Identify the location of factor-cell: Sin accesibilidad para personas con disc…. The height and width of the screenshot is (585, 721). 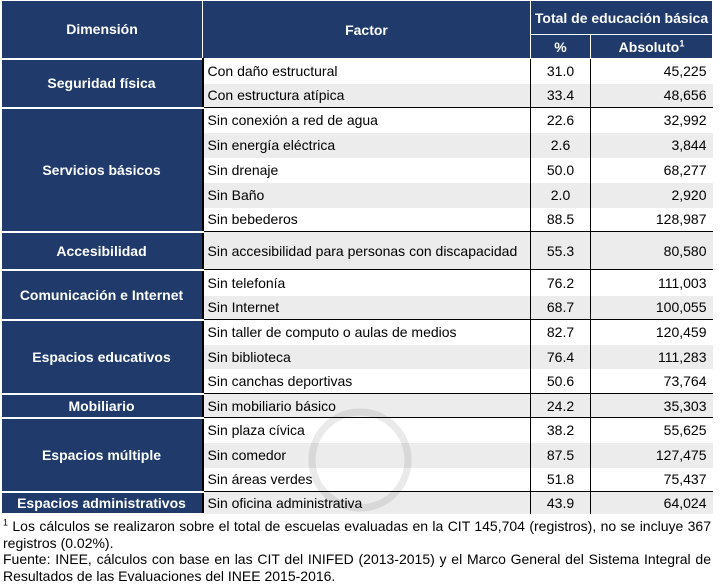
(366, 250).